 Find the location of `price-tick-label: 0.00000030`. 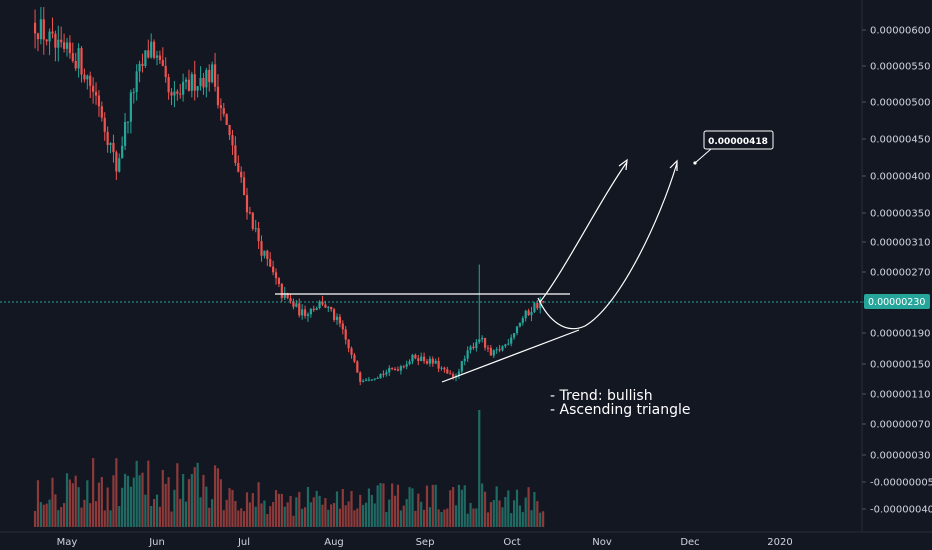

price-tick-label: 0.00000030 is located at coordinates (900, 456).